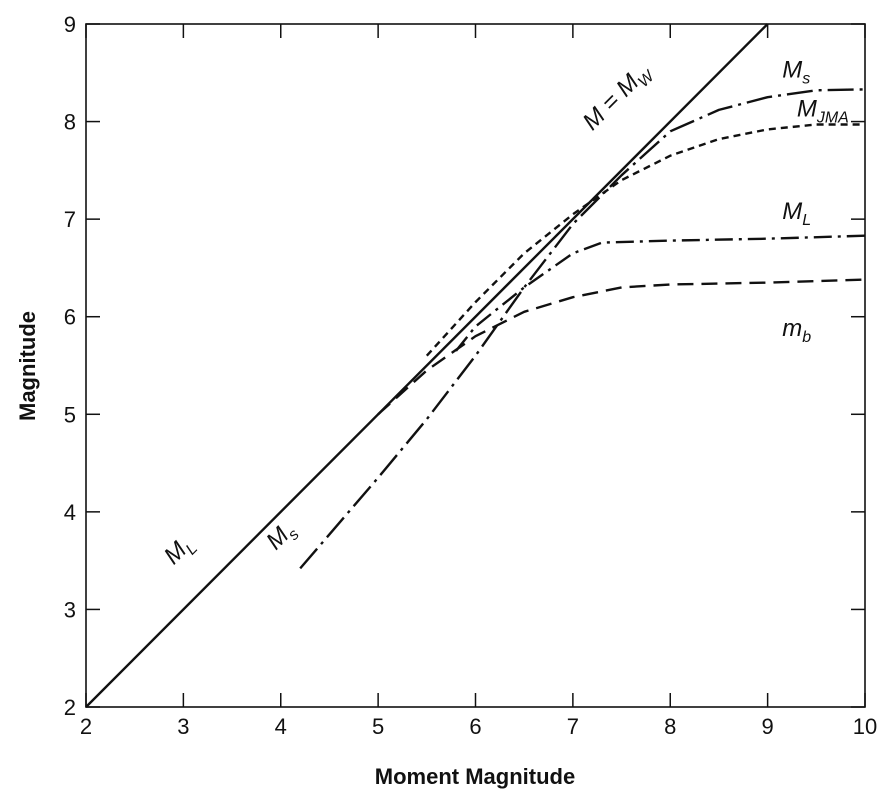 Image resolution: width=888 pixels, height=796 pixels. I want to click on x-tick-label: 2, so click(86, 726).